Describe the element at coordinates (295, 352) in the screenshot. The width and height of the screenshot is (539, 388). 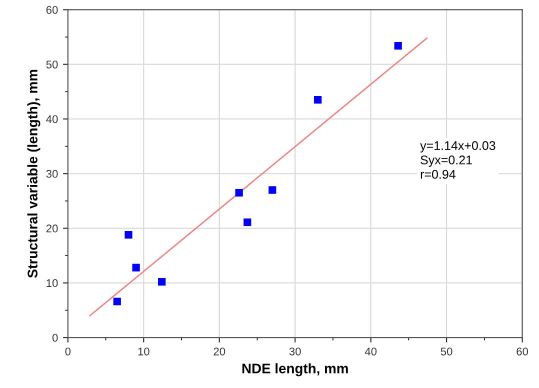
I see `x-tick-label: 30` at that location.